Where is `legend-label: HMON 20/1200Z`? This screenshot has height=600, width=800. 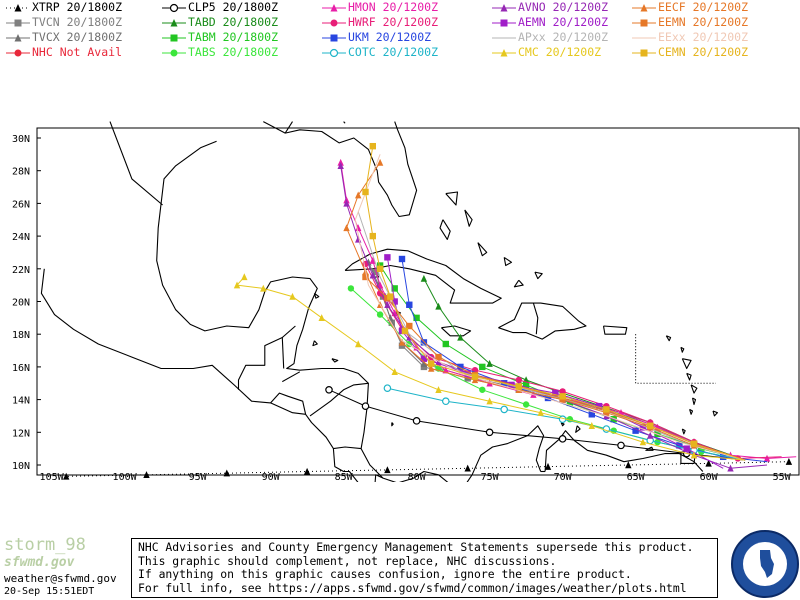
legend-label: HMON 20/1200Z is located at coordinates (393, 7).